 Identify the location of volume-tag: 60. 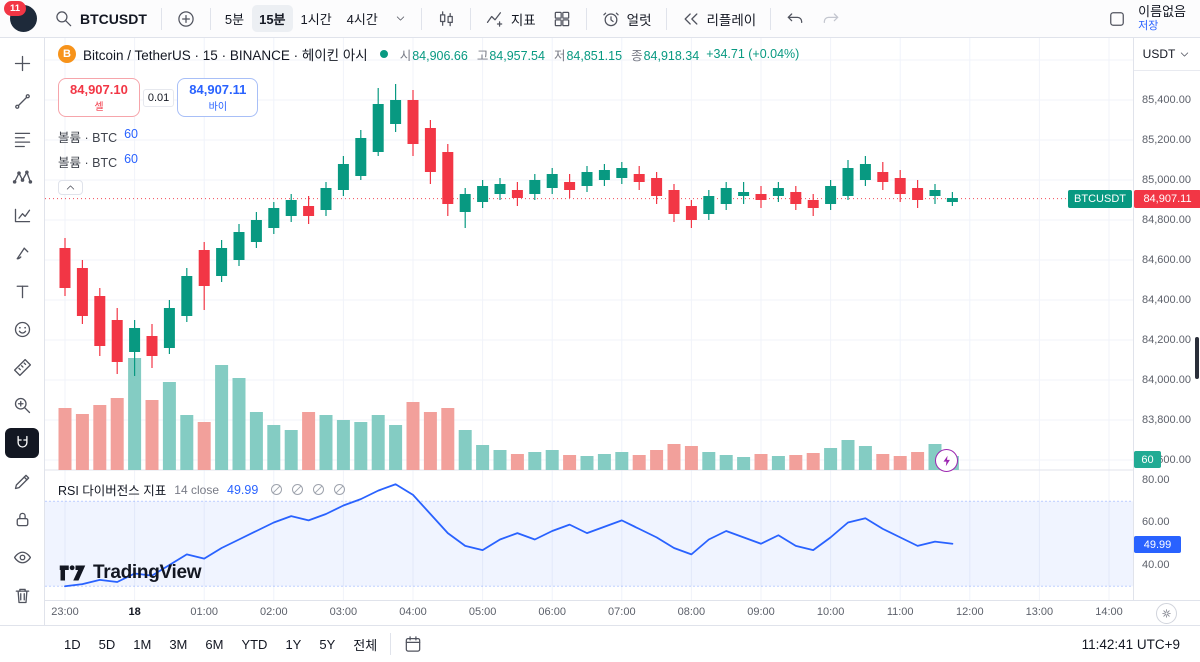
(1147, 459).